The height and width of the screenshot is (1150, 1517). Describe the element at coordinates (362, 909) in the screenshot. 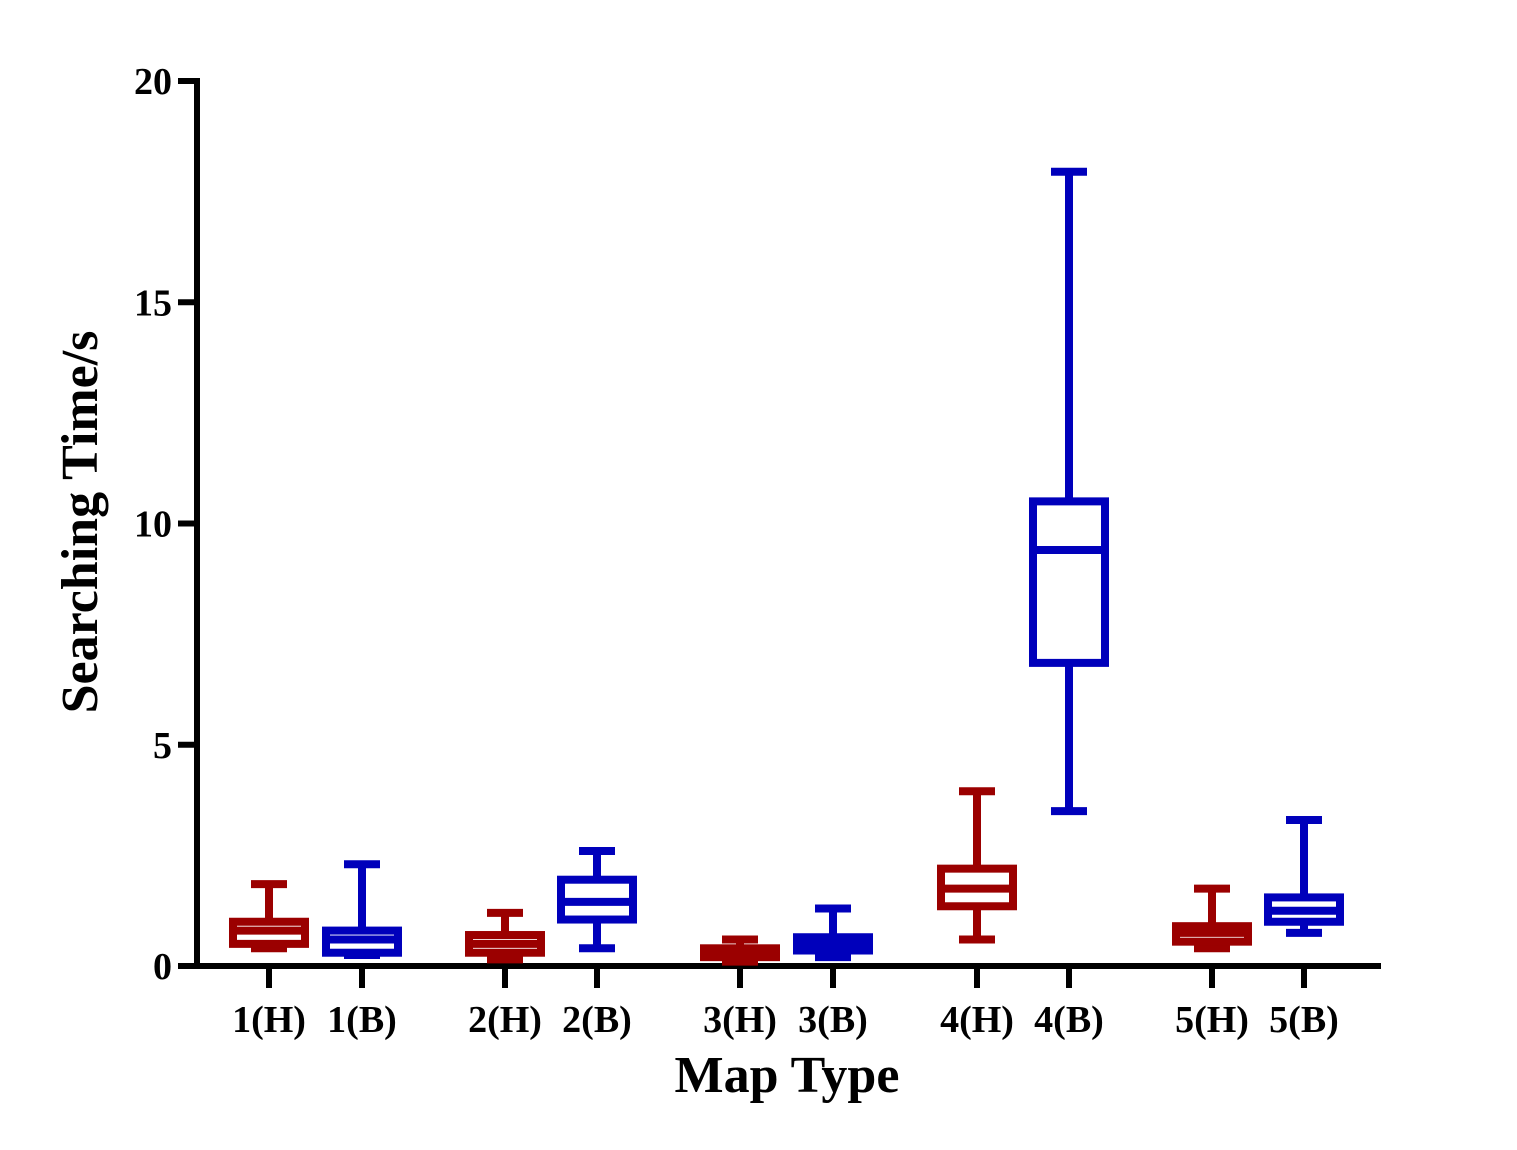

I see `box-1(B)` at that location.